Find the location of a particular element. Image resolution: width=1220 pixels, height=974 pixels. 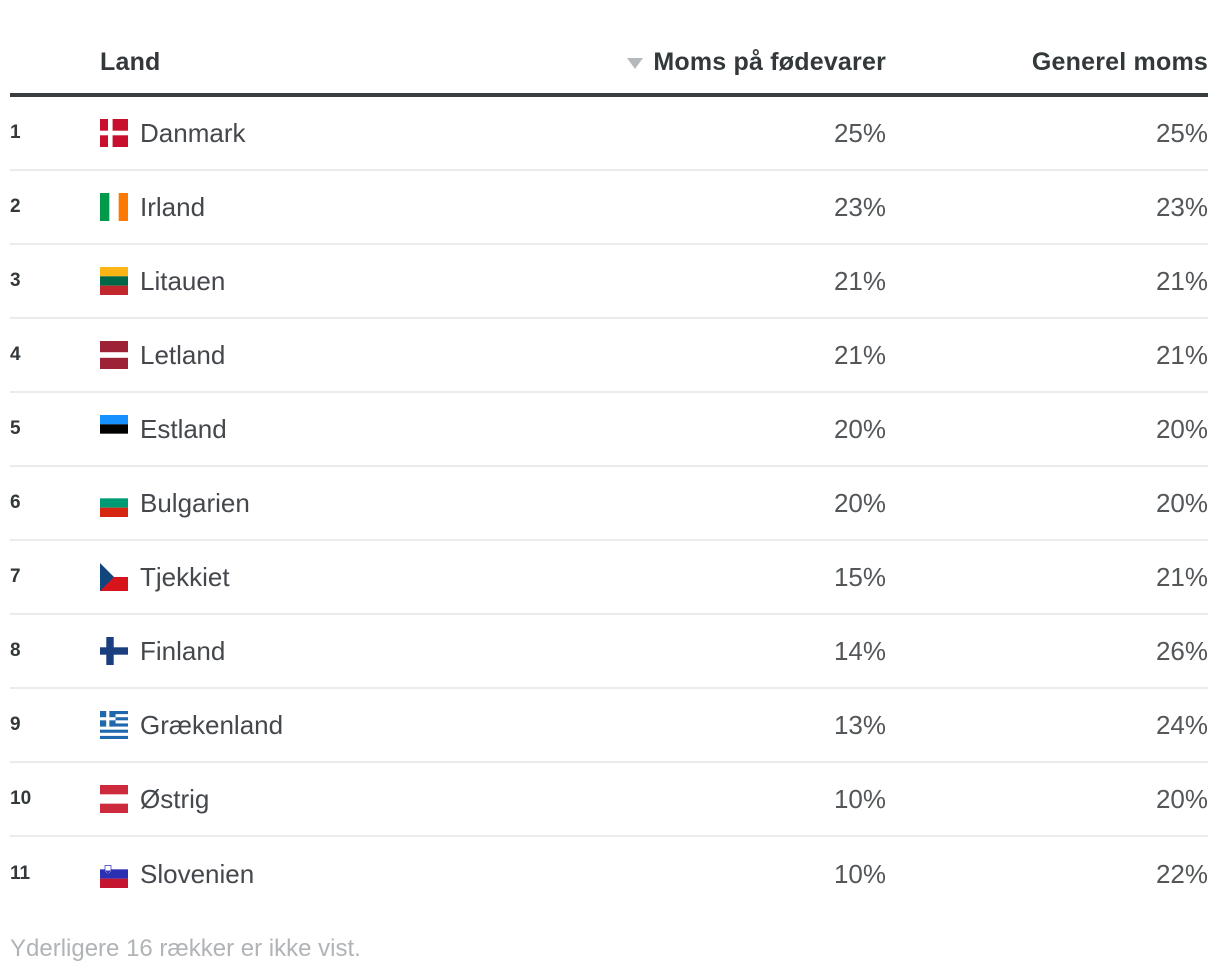

row-rank: 4 is located at coordinates (15, 354).